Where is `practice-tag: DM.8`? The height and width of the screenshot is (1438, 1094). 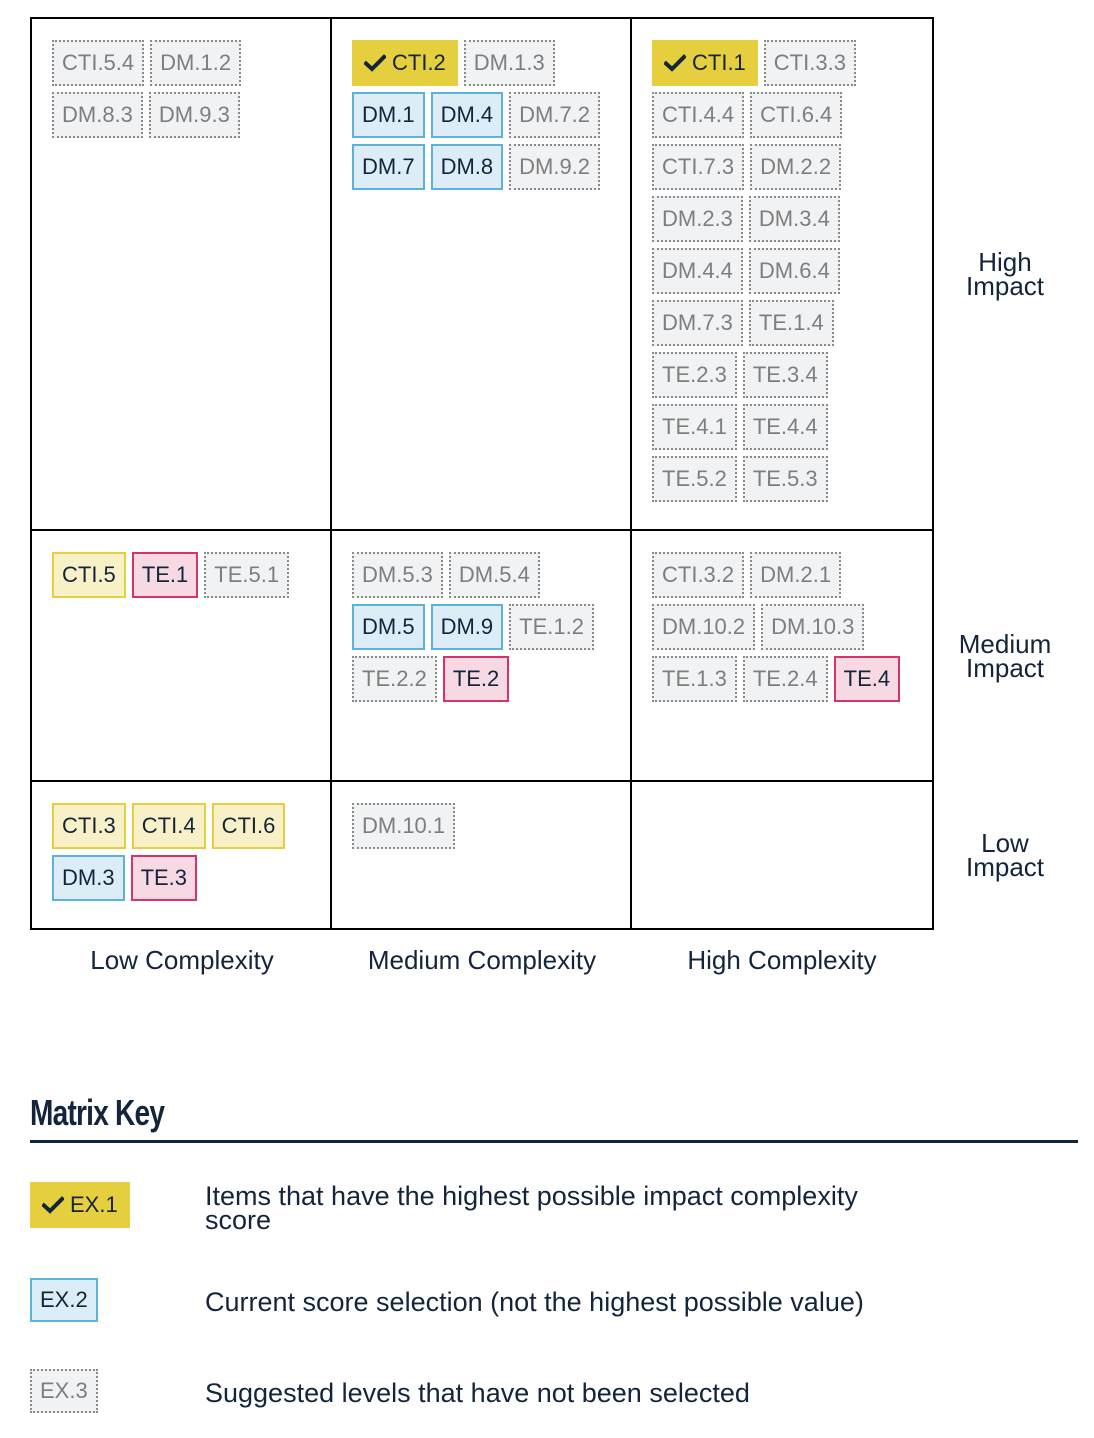 practice-tag: DM.8 is located at coordinates (467, 167).